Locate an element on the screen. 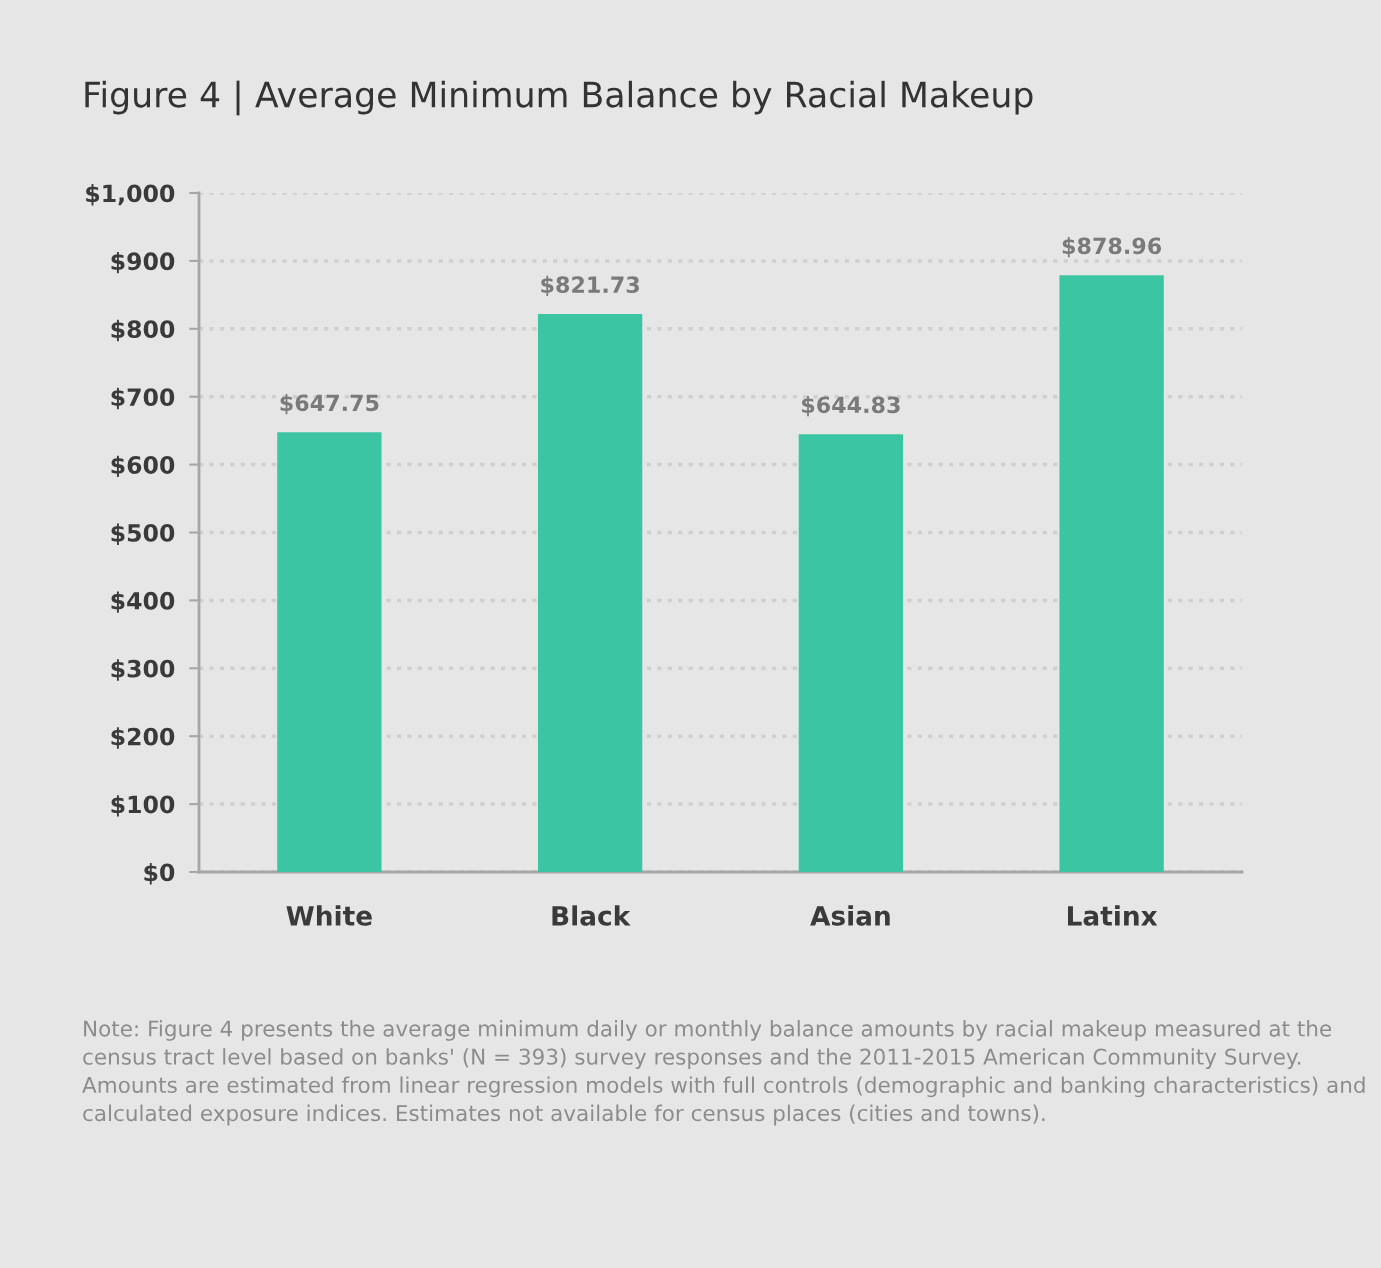 The height and width of the screenshot is (1268, 1381). y-tick-label: $400 is located at coordinates (143, 602).